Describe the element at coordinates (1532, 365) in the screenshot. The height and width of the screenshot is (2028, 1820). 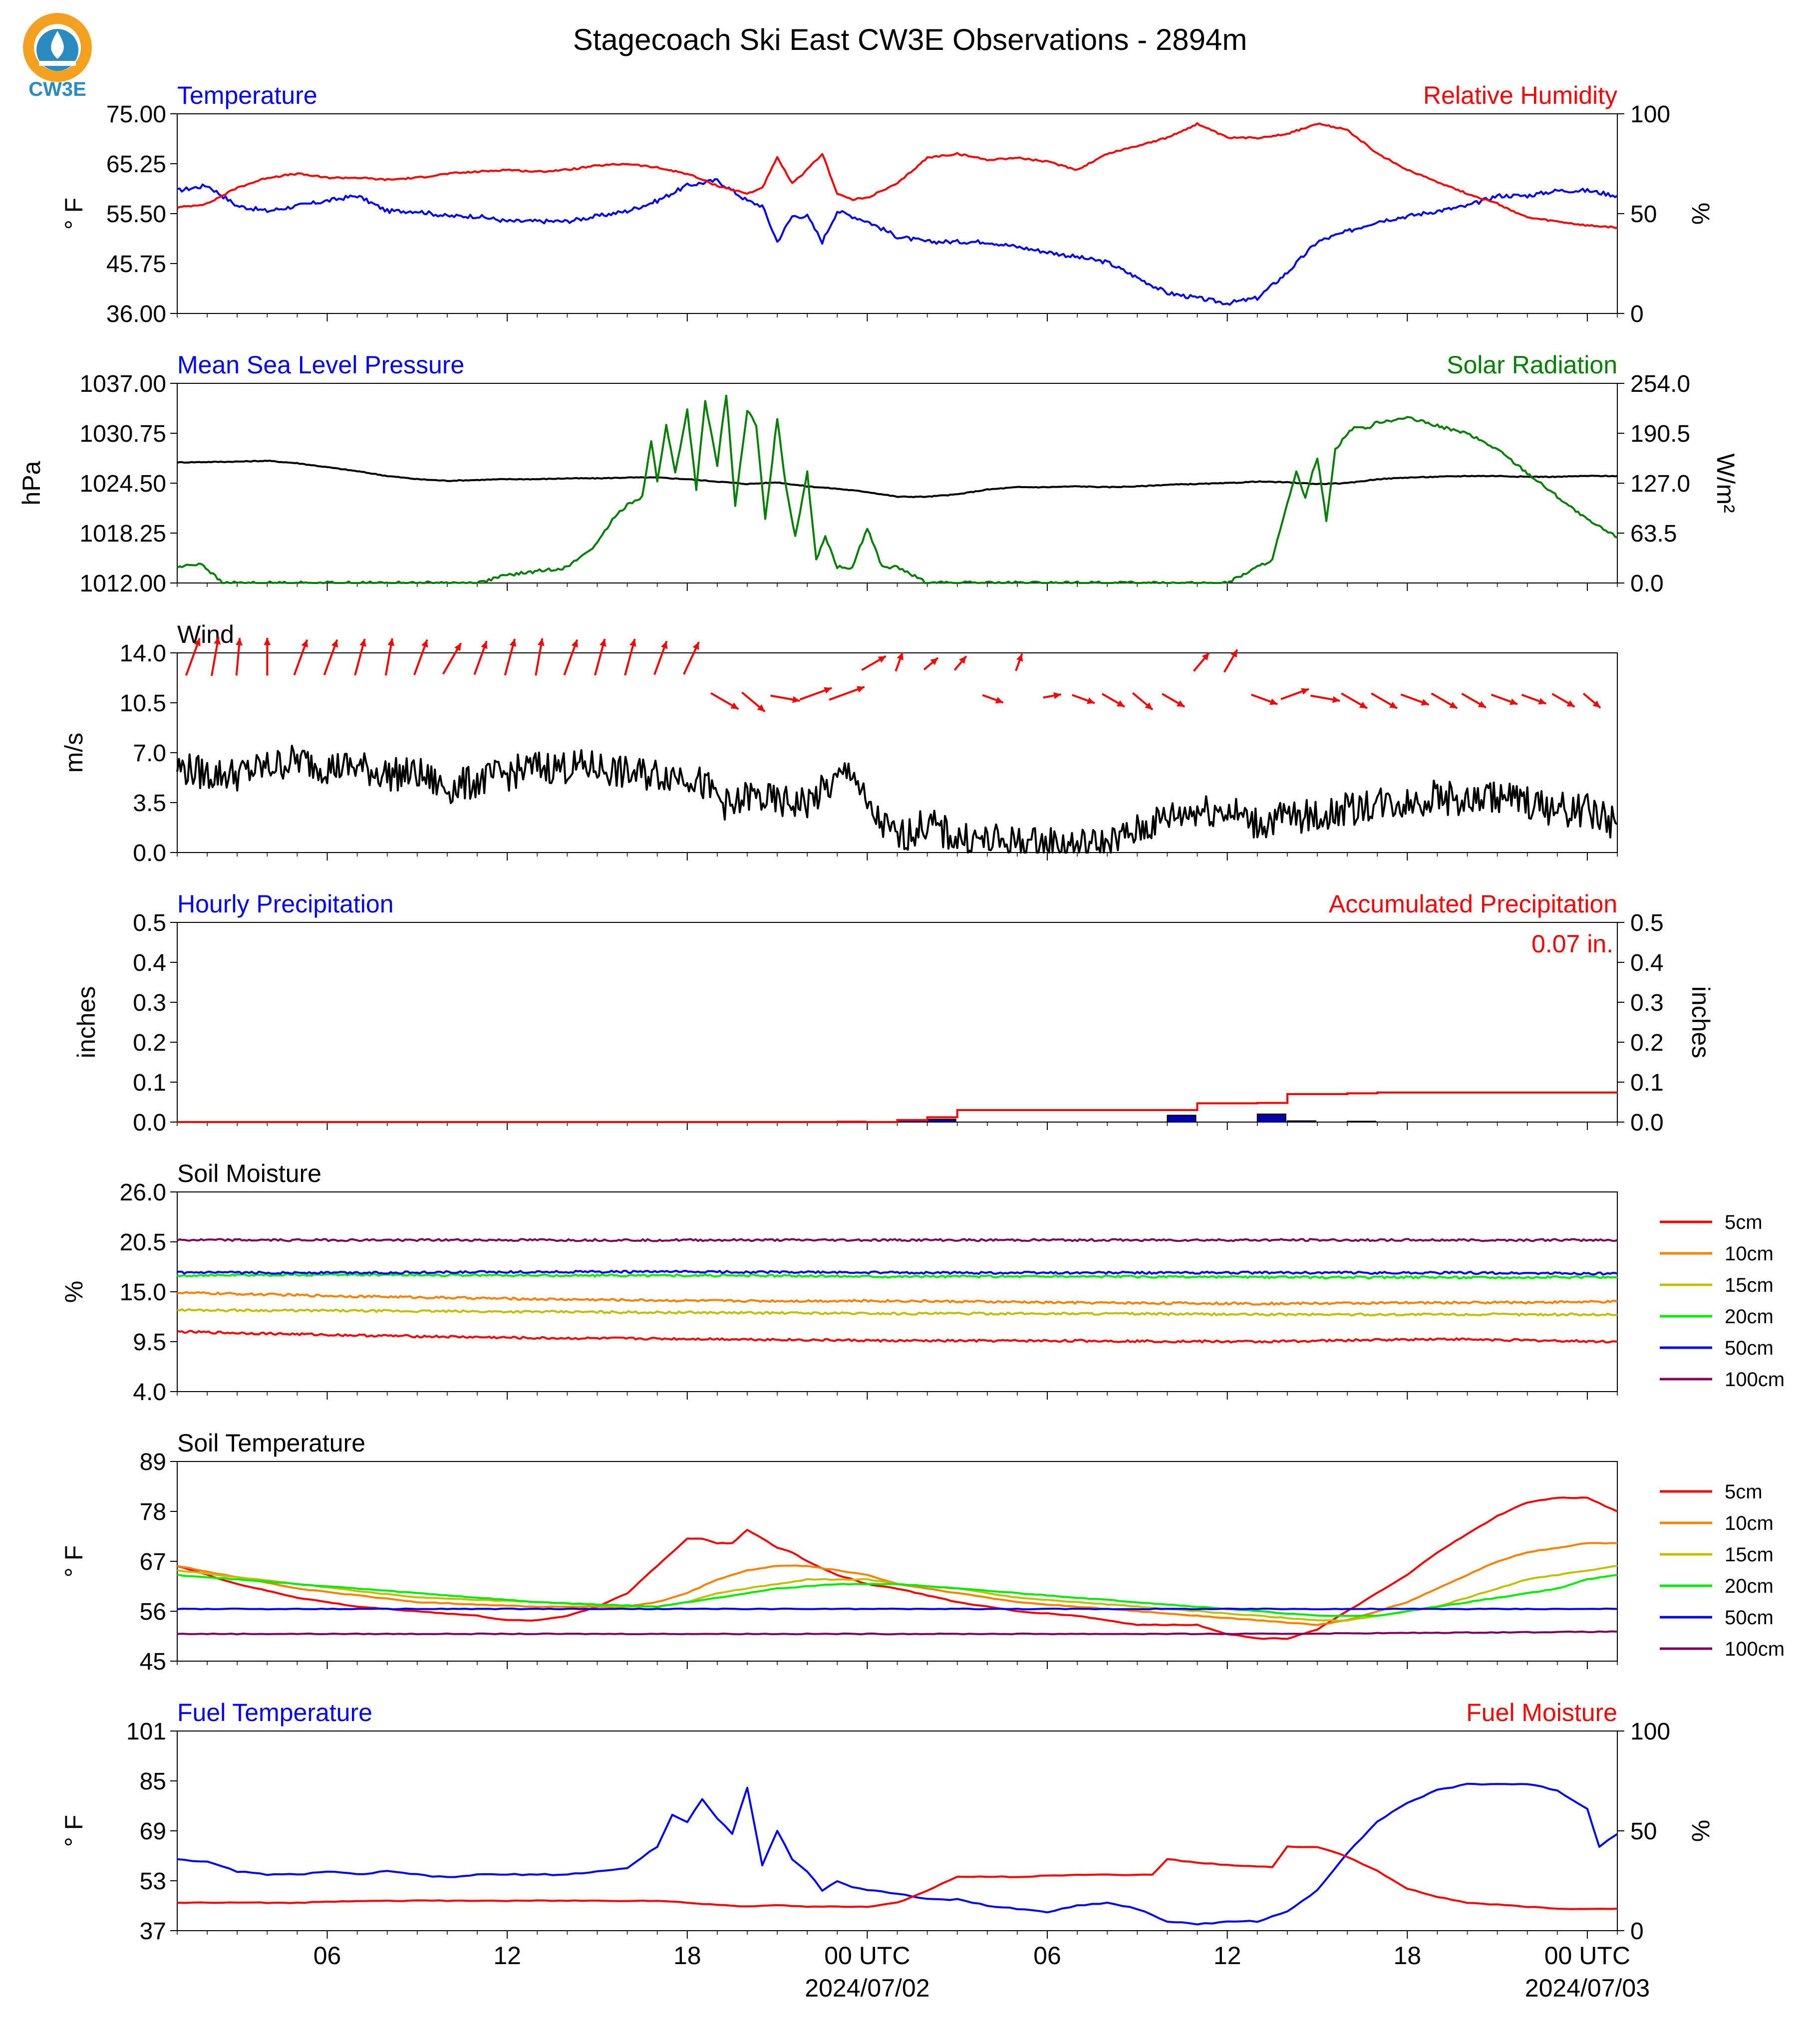
I see `panel-title-right: Solar Radiation` at that location.